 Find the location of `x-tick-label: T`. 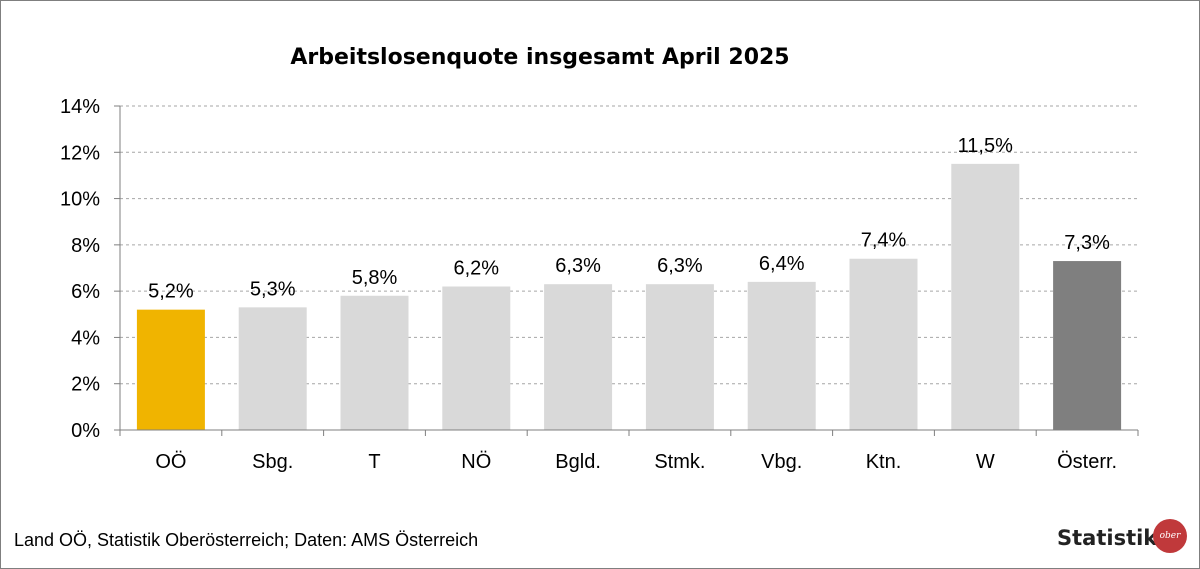

x-tick-label: T is located at coordinates (374, 462).